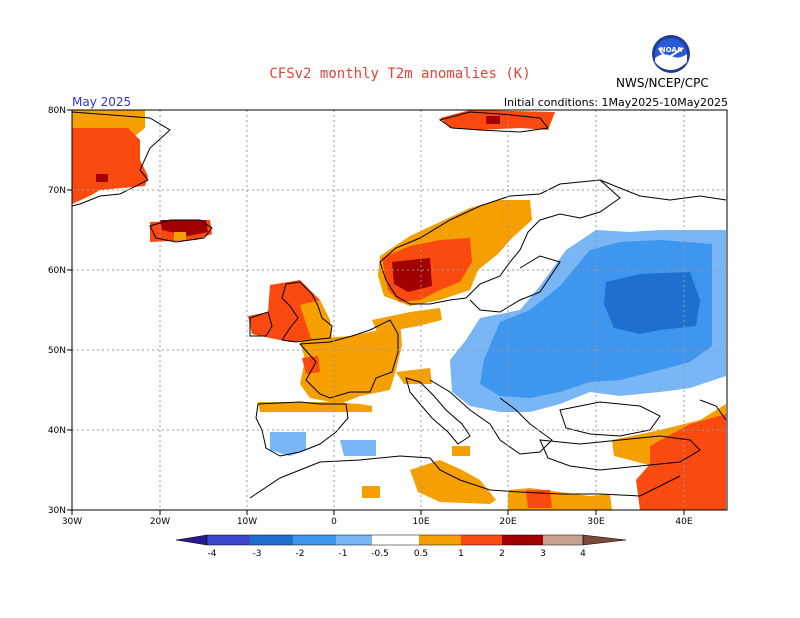  Describe the element at coordinates (300, 554) in the screenshot. I see `colorbar-label: -2` at that location.